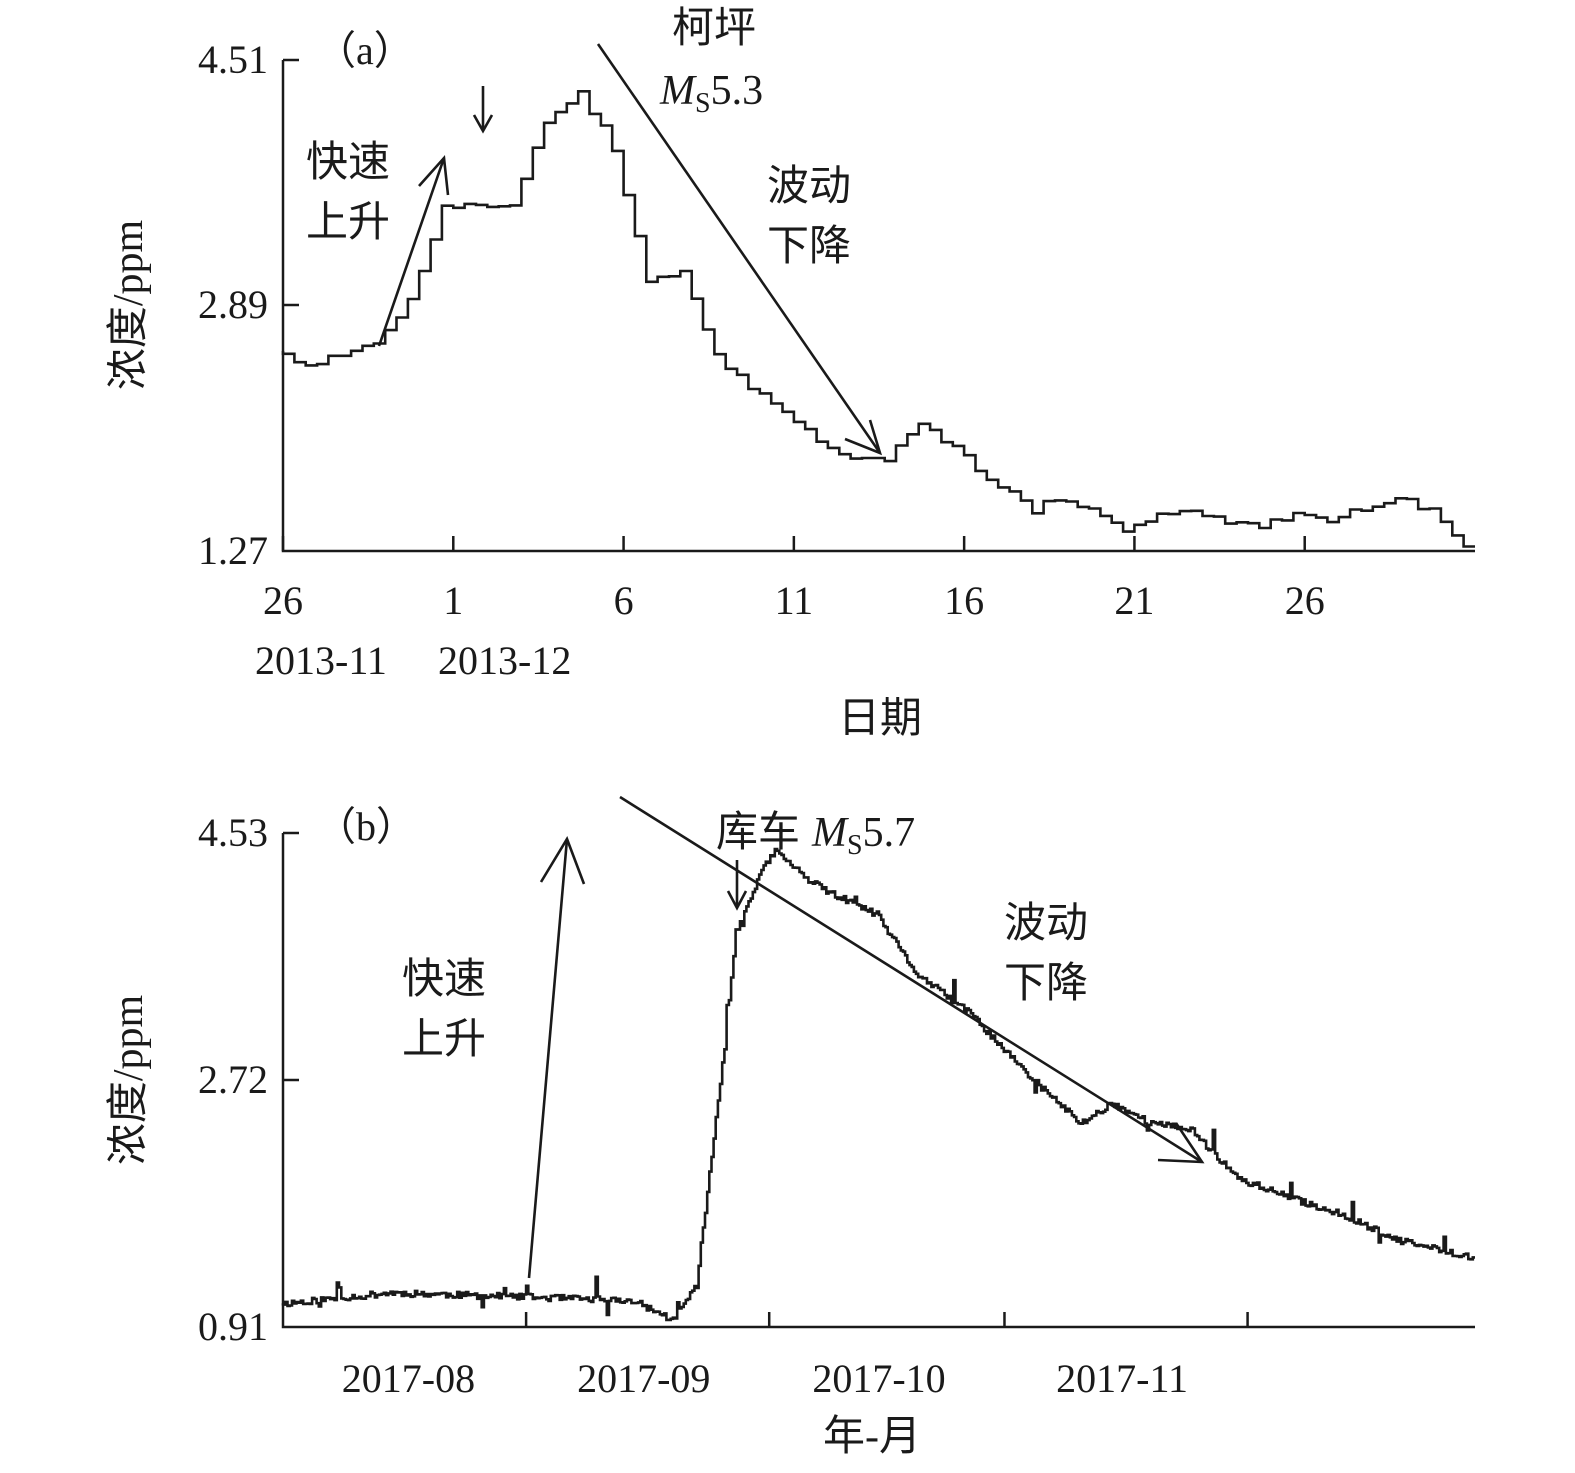  I want to click on panel-b-rise-text: 快速, so click(444, 980).